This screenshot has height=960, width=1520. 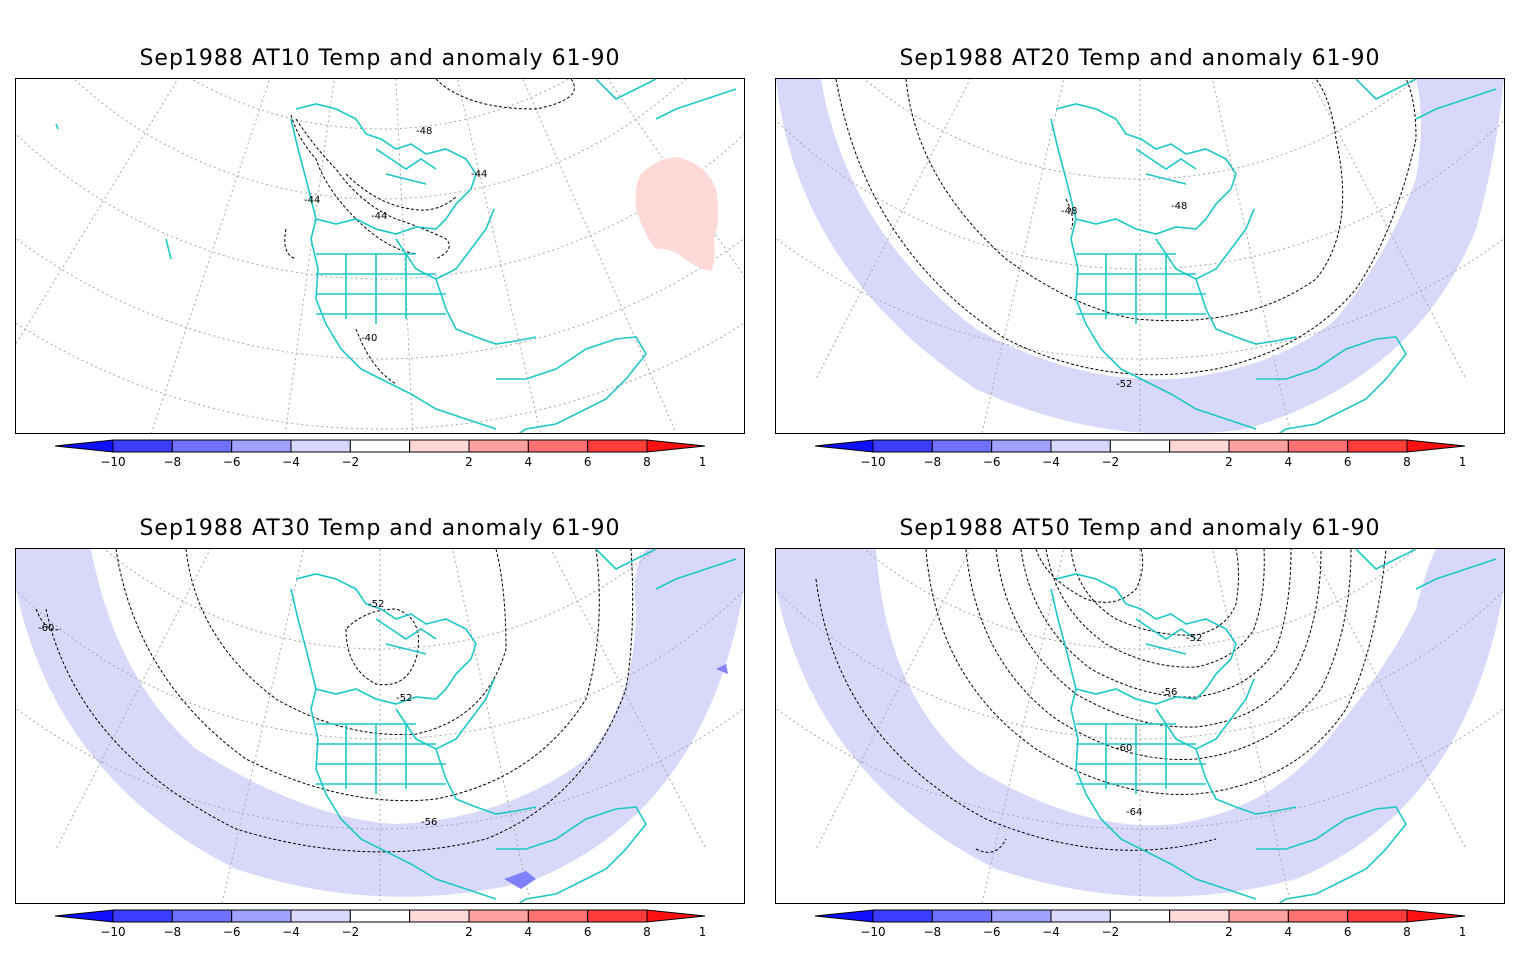 What do you see at coordinates (1124, 295) in the screenshot?
I see `contour-labels: -48 -48 -52` at bounding box center [1124, 295].